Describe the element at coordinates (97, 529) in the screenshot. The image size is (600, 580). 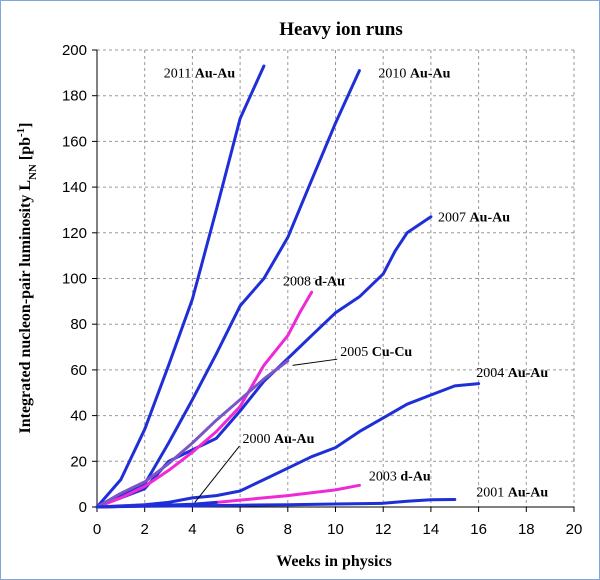
I see `x-tick-label: 0` at that location.